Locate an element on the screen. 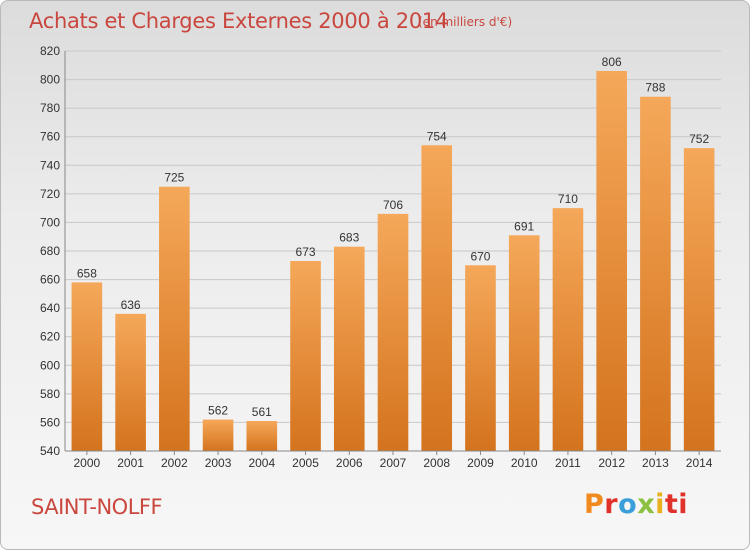 The width and height of the screenshot is (750, 550). commune-name: SAINT-NOLFF is located at coordinates (97, 507).